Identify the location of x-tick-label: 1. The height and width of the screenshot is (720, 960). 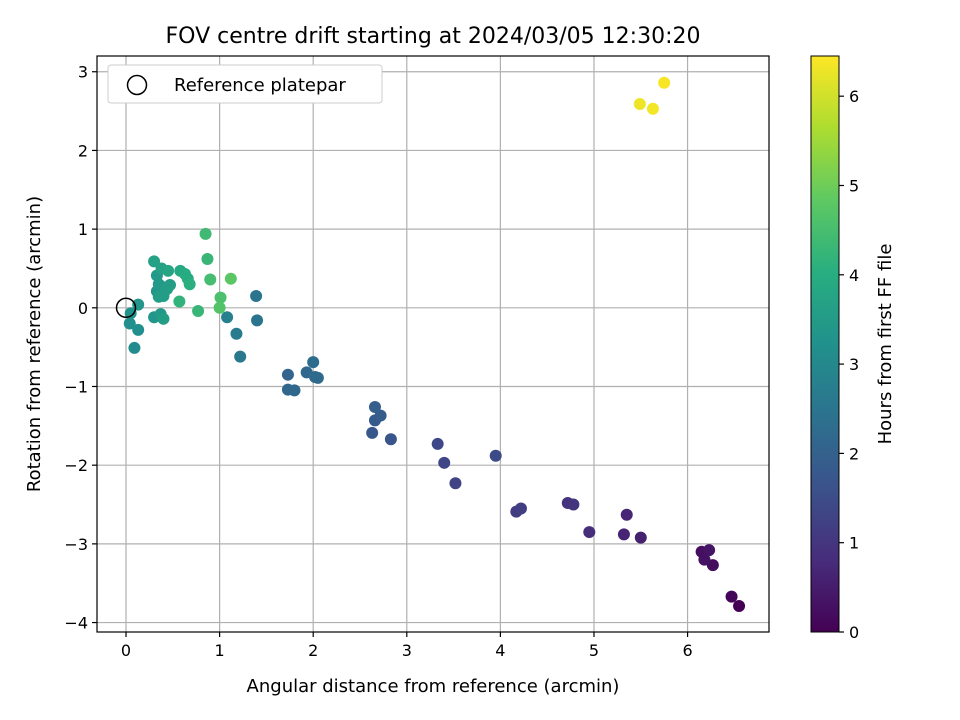
(220, 650).